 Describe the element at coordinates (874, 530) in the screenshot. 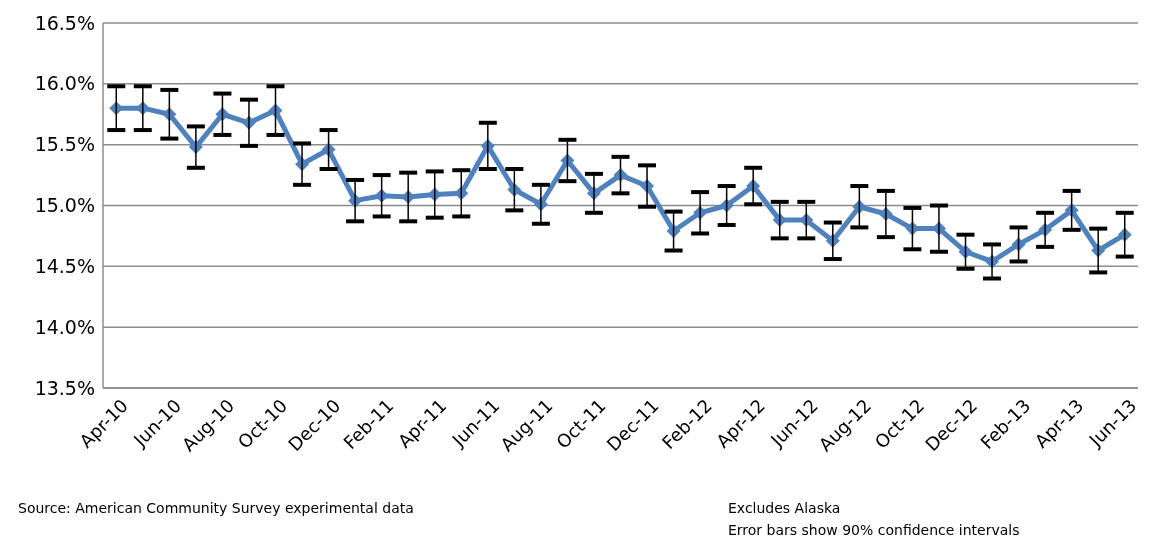

I see `text: Error bars show 90% confidence intervals` at that location.